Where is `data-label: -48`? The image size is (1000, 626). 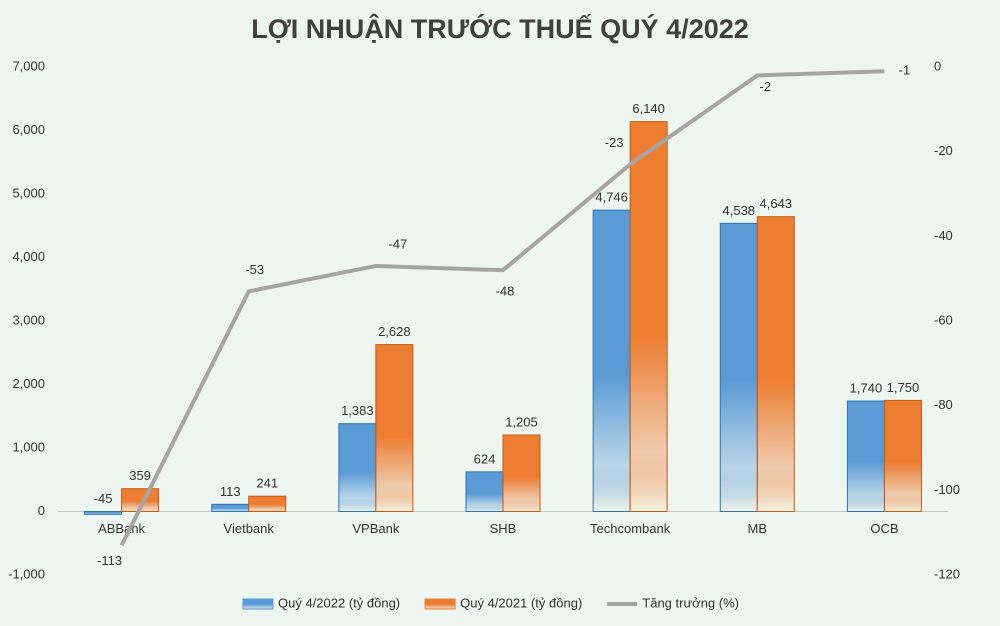 data-label: -48 is located at coordinates (505, 291).